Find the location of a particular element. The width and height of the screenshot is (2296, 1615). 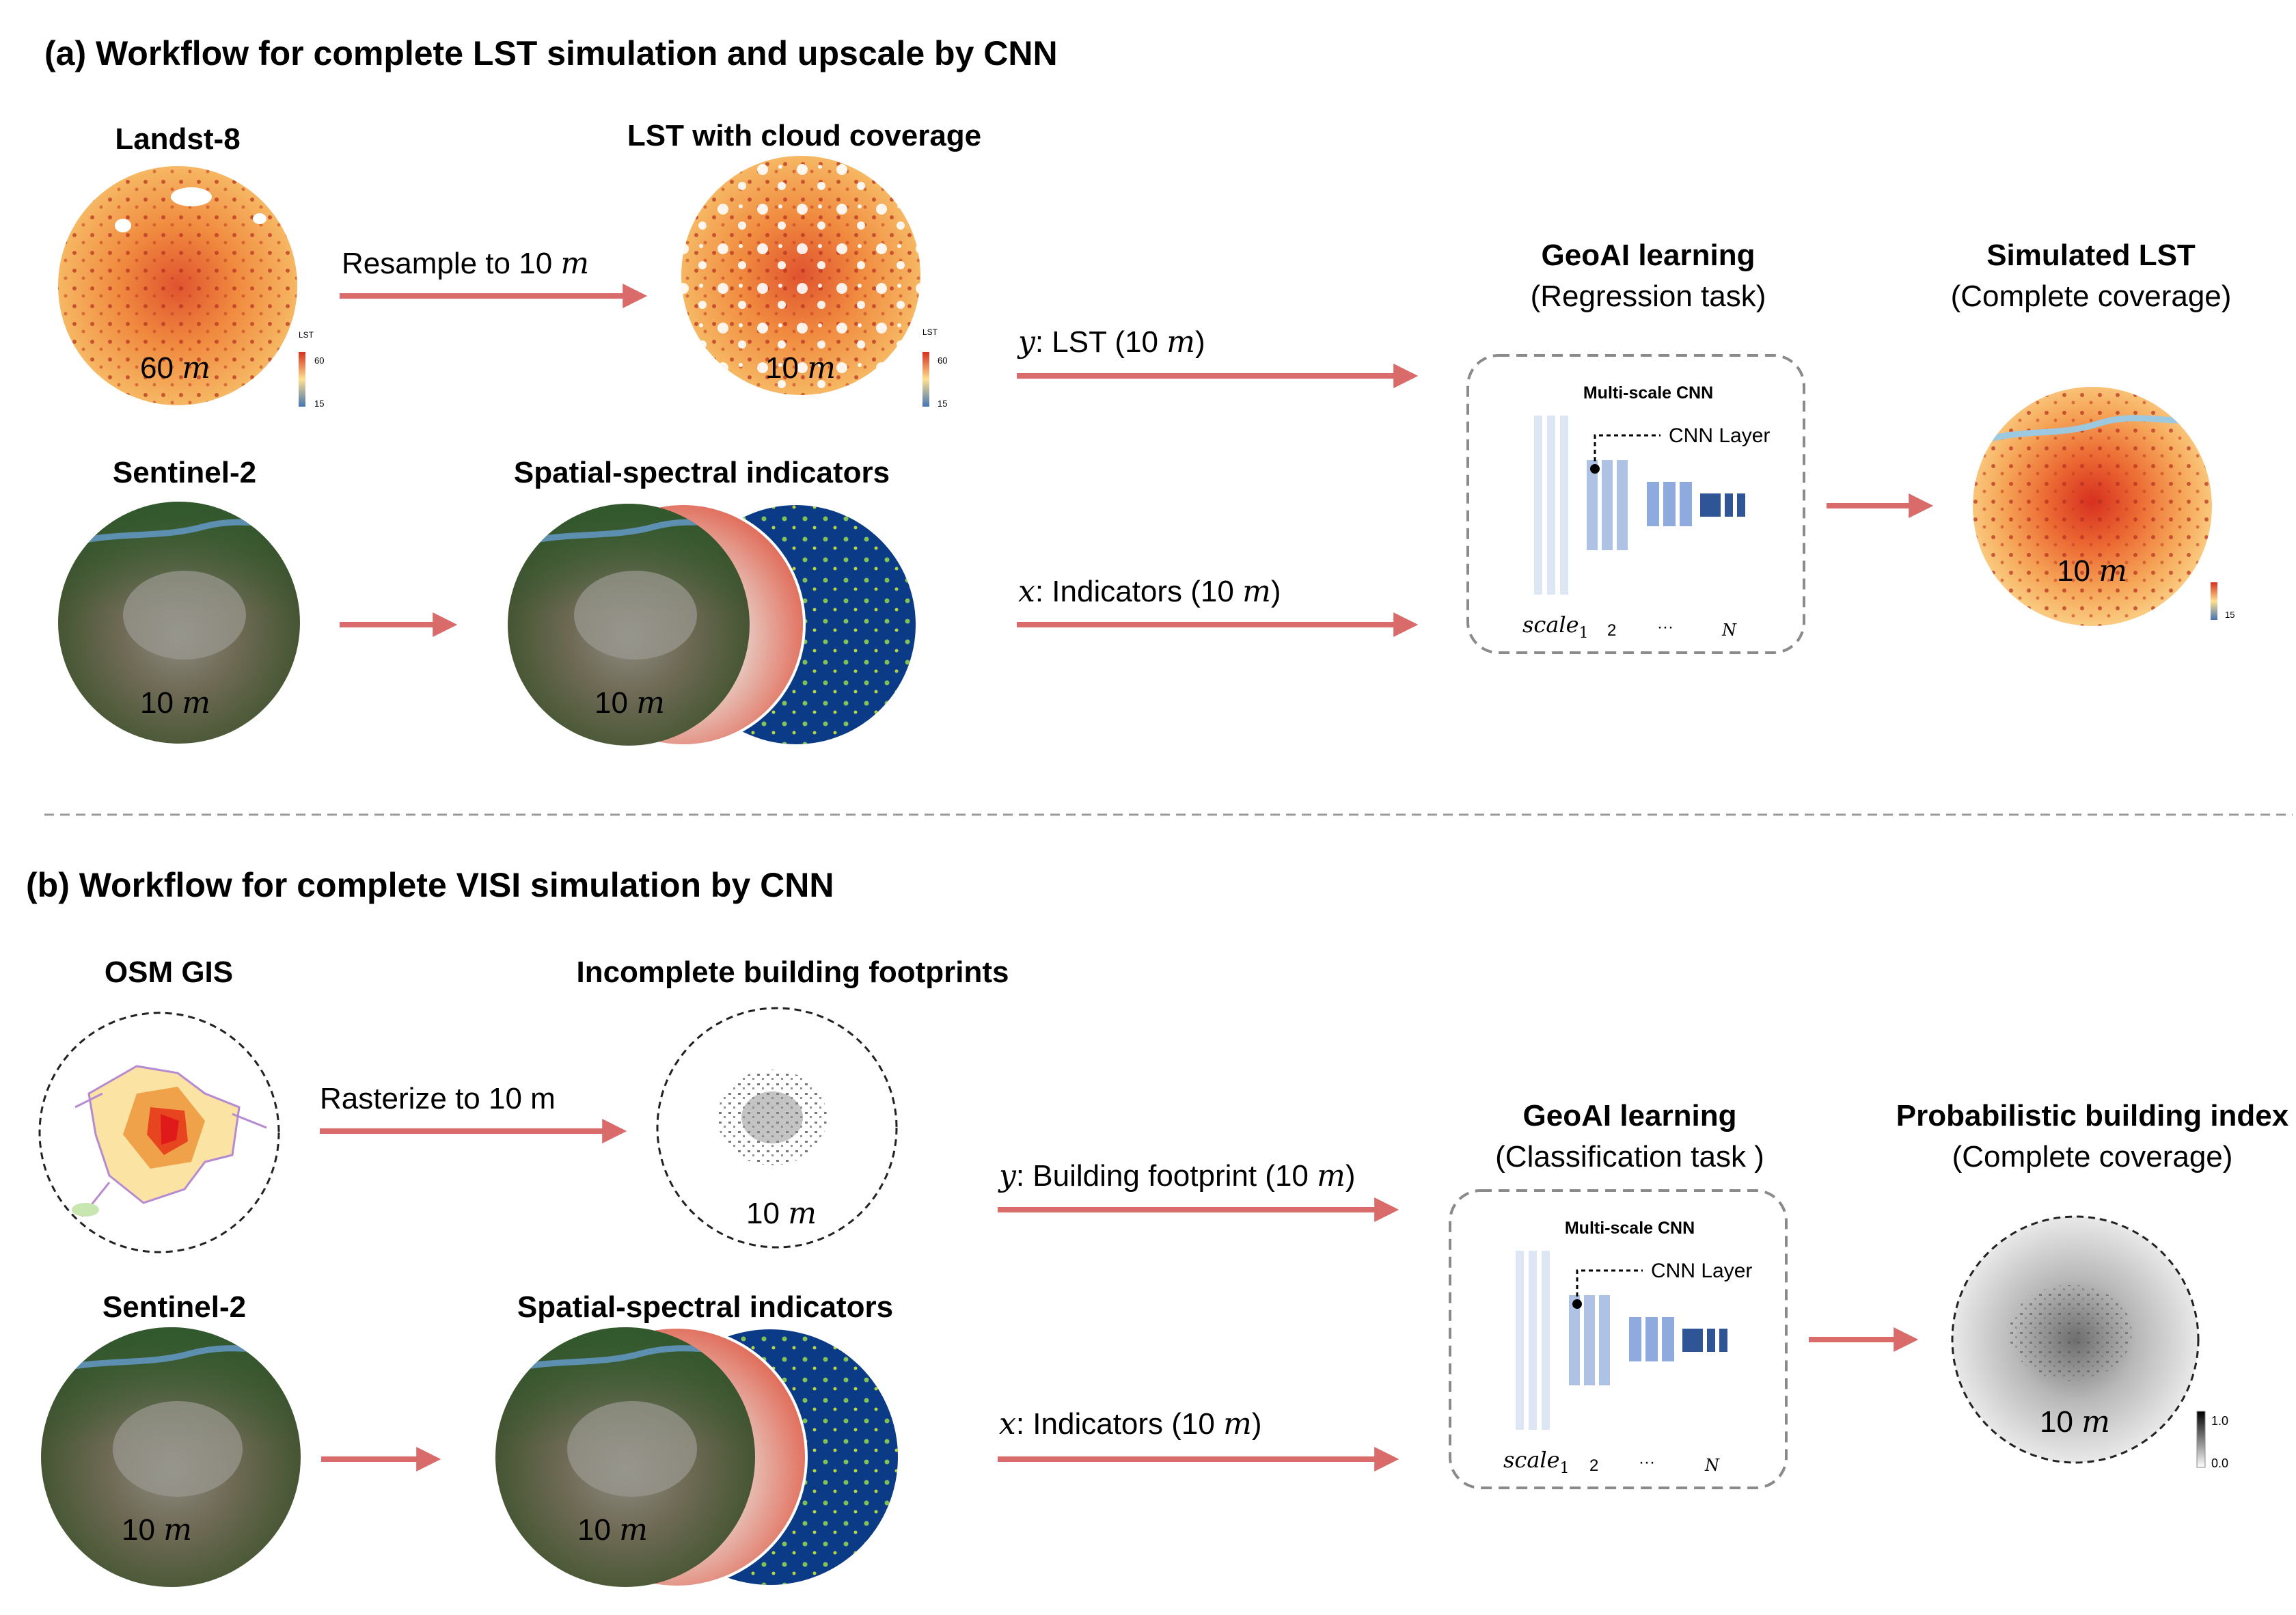

sentinel-b-image is located at coordinates (171, 1457).